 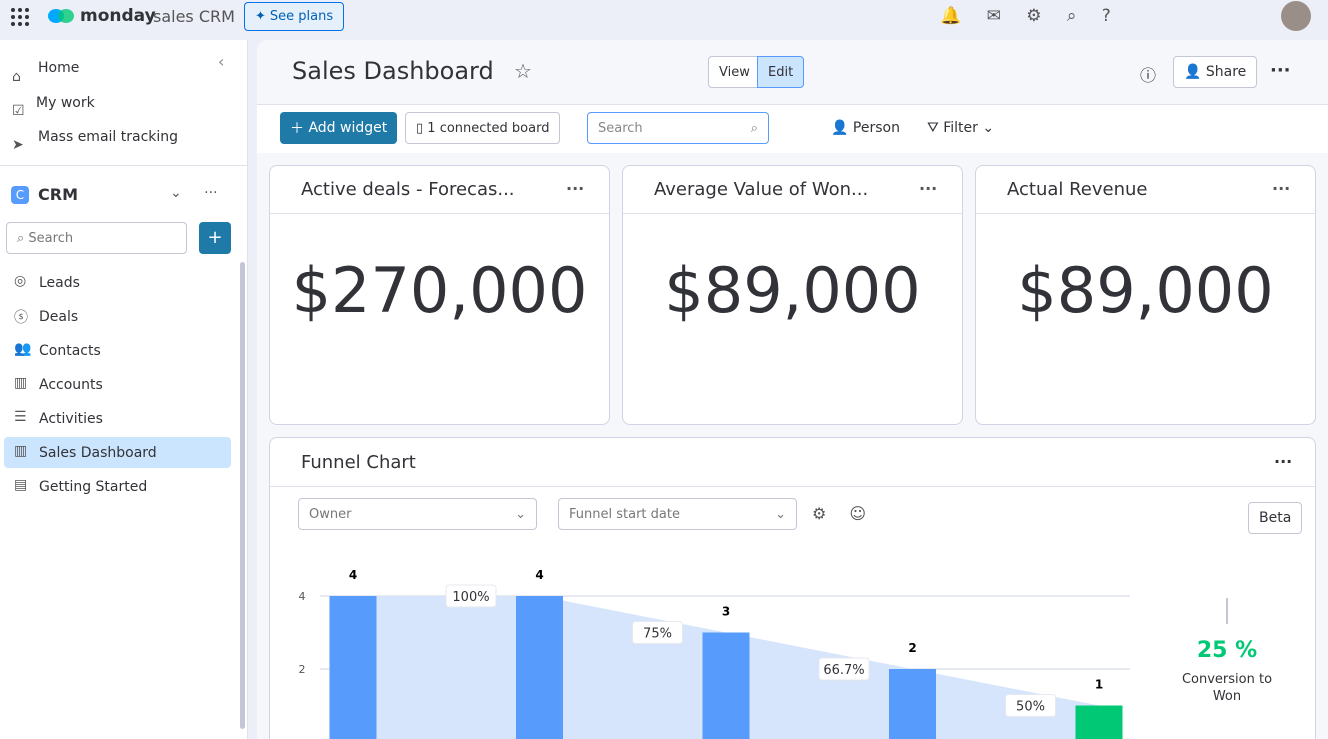 I want to click on nav-icons: ⌂ ☑ ➤, so click(x=18, y=111).